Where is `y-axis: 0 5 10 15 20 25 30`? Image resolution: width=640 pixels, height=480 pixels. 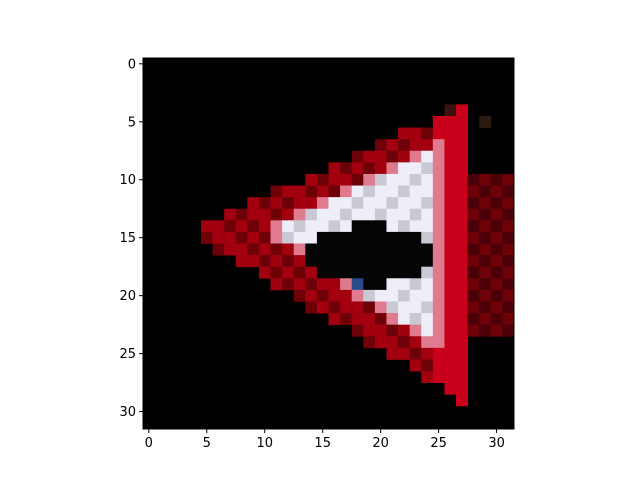
y-axis: 0 5 10 15 20 25 30 is located at coordinates (131, 238).